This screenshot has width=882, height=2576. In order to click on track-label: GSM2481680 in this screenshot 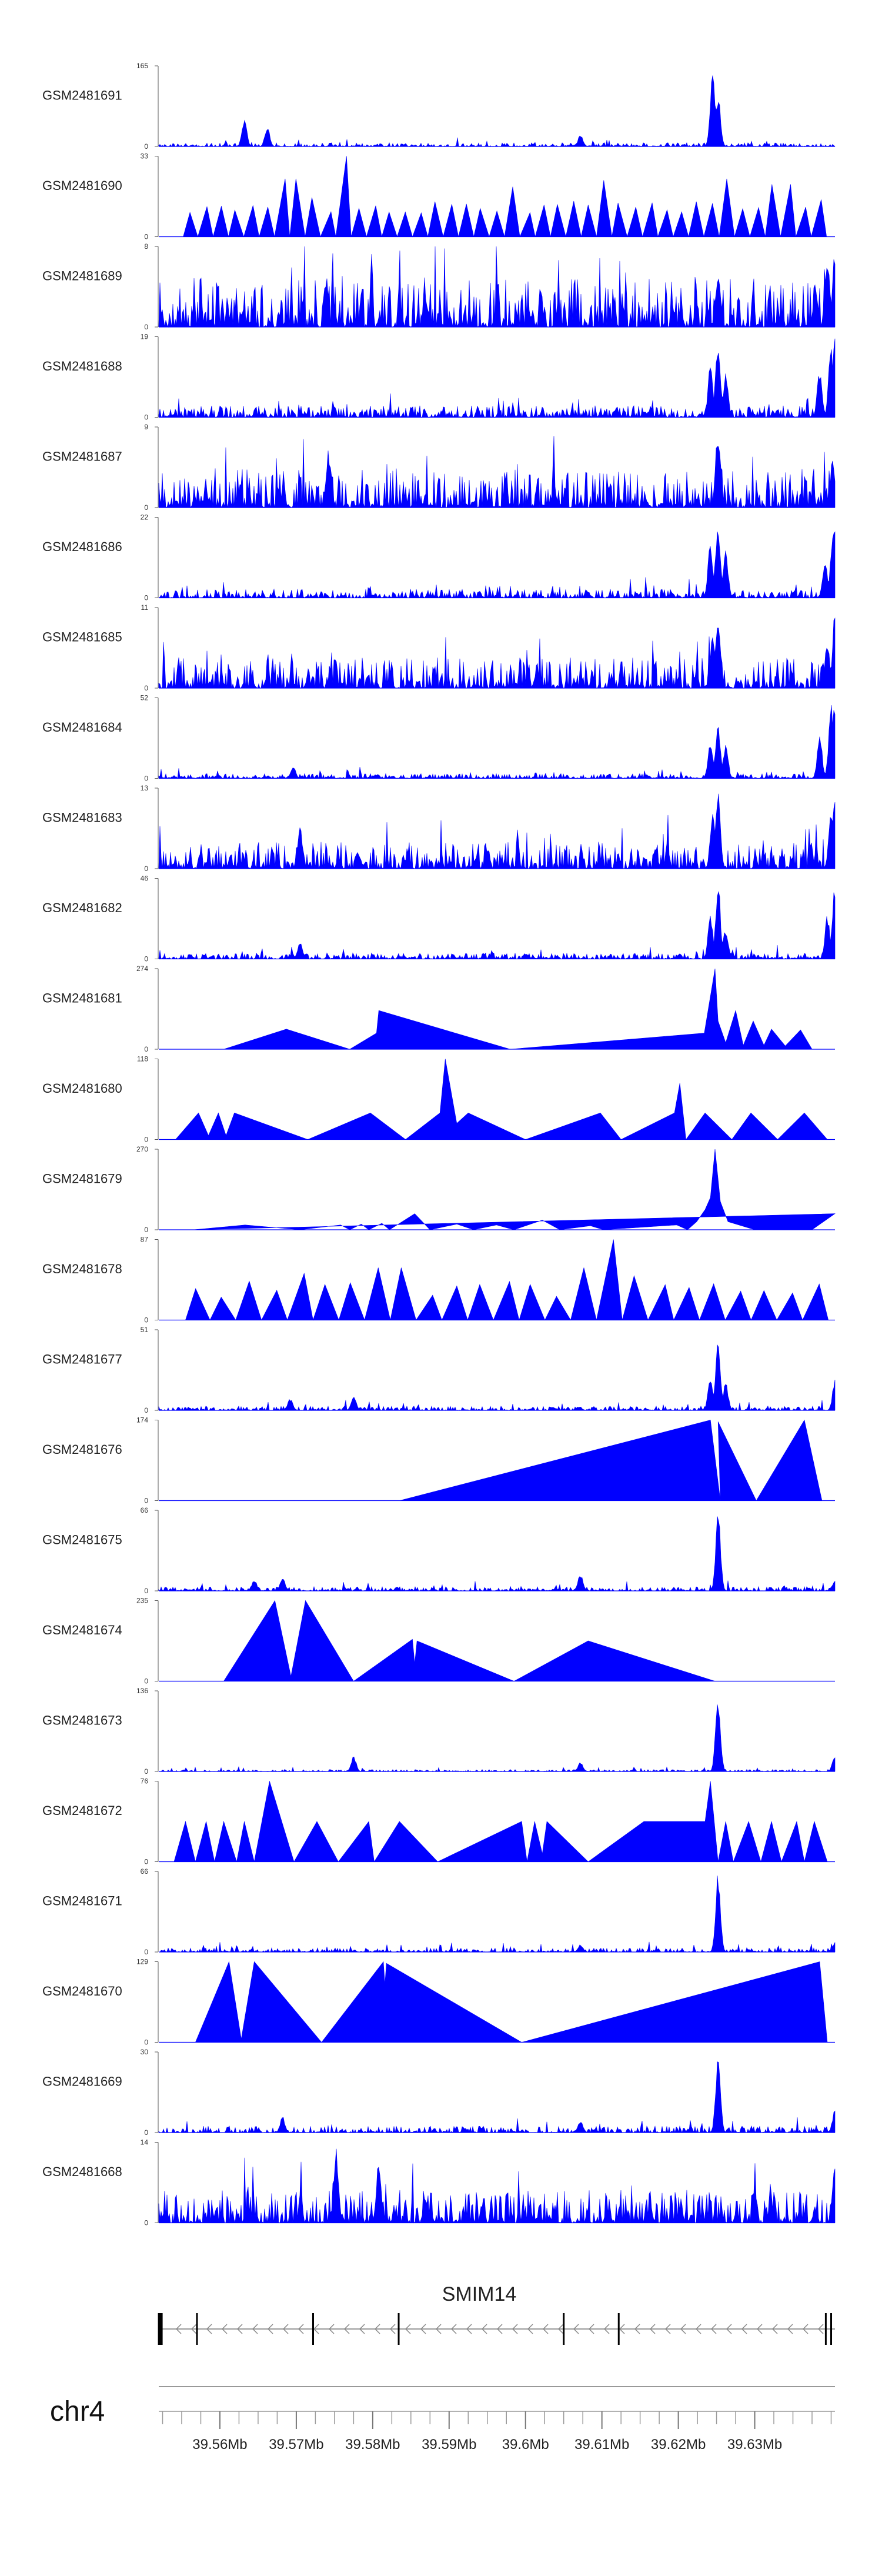, I will do `click(82, 1088)`.